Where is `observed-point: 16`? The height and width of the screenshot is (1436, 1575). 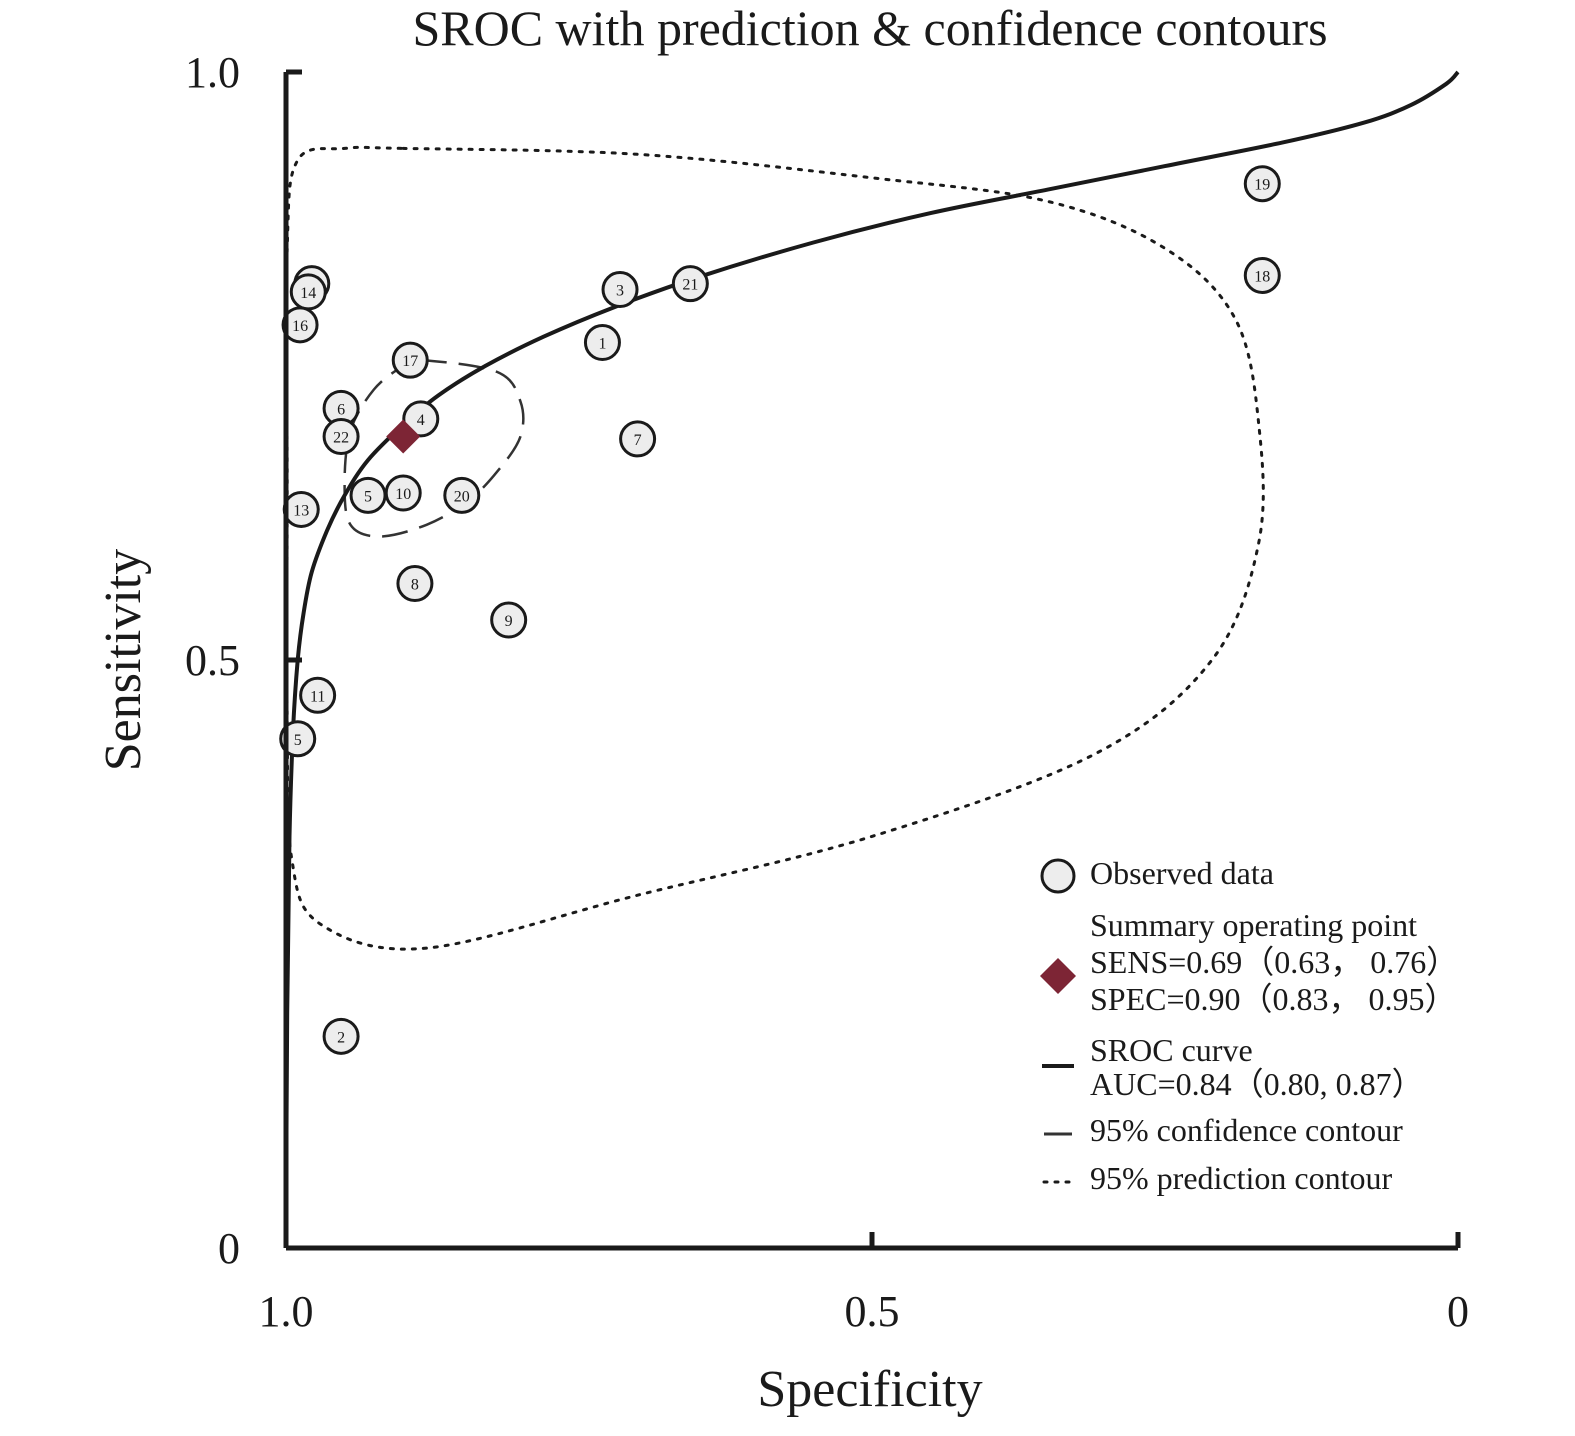 observed-point: 16 is located at coordinates (300, 325).